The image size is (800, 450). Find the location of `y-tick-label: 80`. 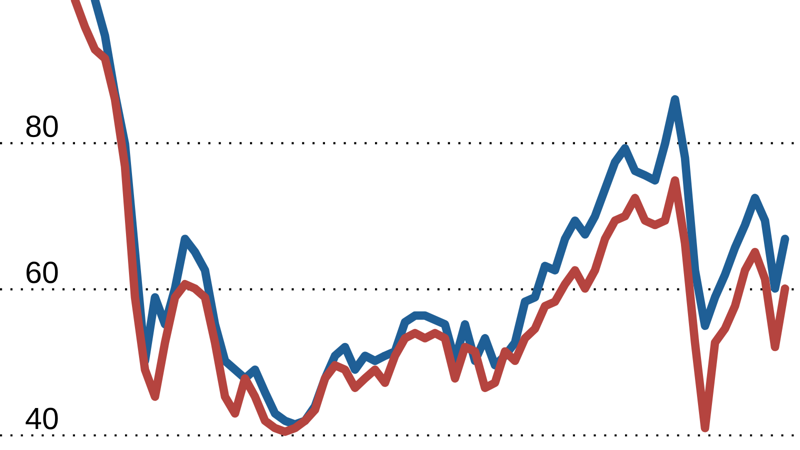

y-tick-label: 80 is located at coordinates (42, 127).